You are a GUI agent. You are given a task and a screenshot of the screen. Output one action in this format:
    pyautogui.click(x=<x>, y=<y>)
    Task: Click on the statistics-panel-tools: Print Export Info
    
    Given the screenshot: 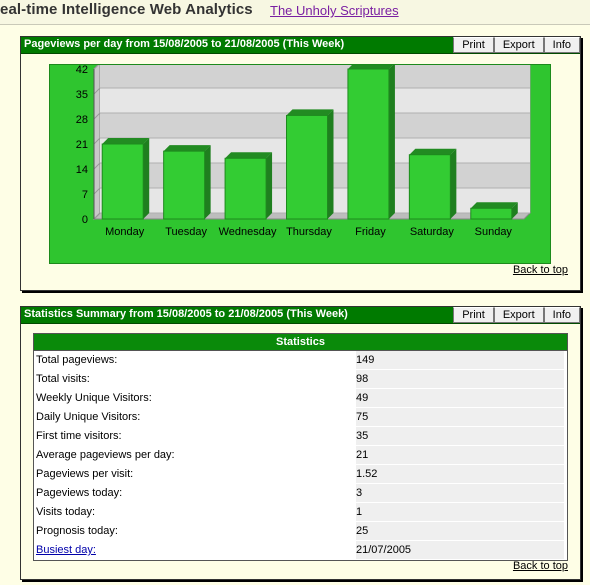 What is the action you would take?
    pyautogui.click(x=516, y=315)
    